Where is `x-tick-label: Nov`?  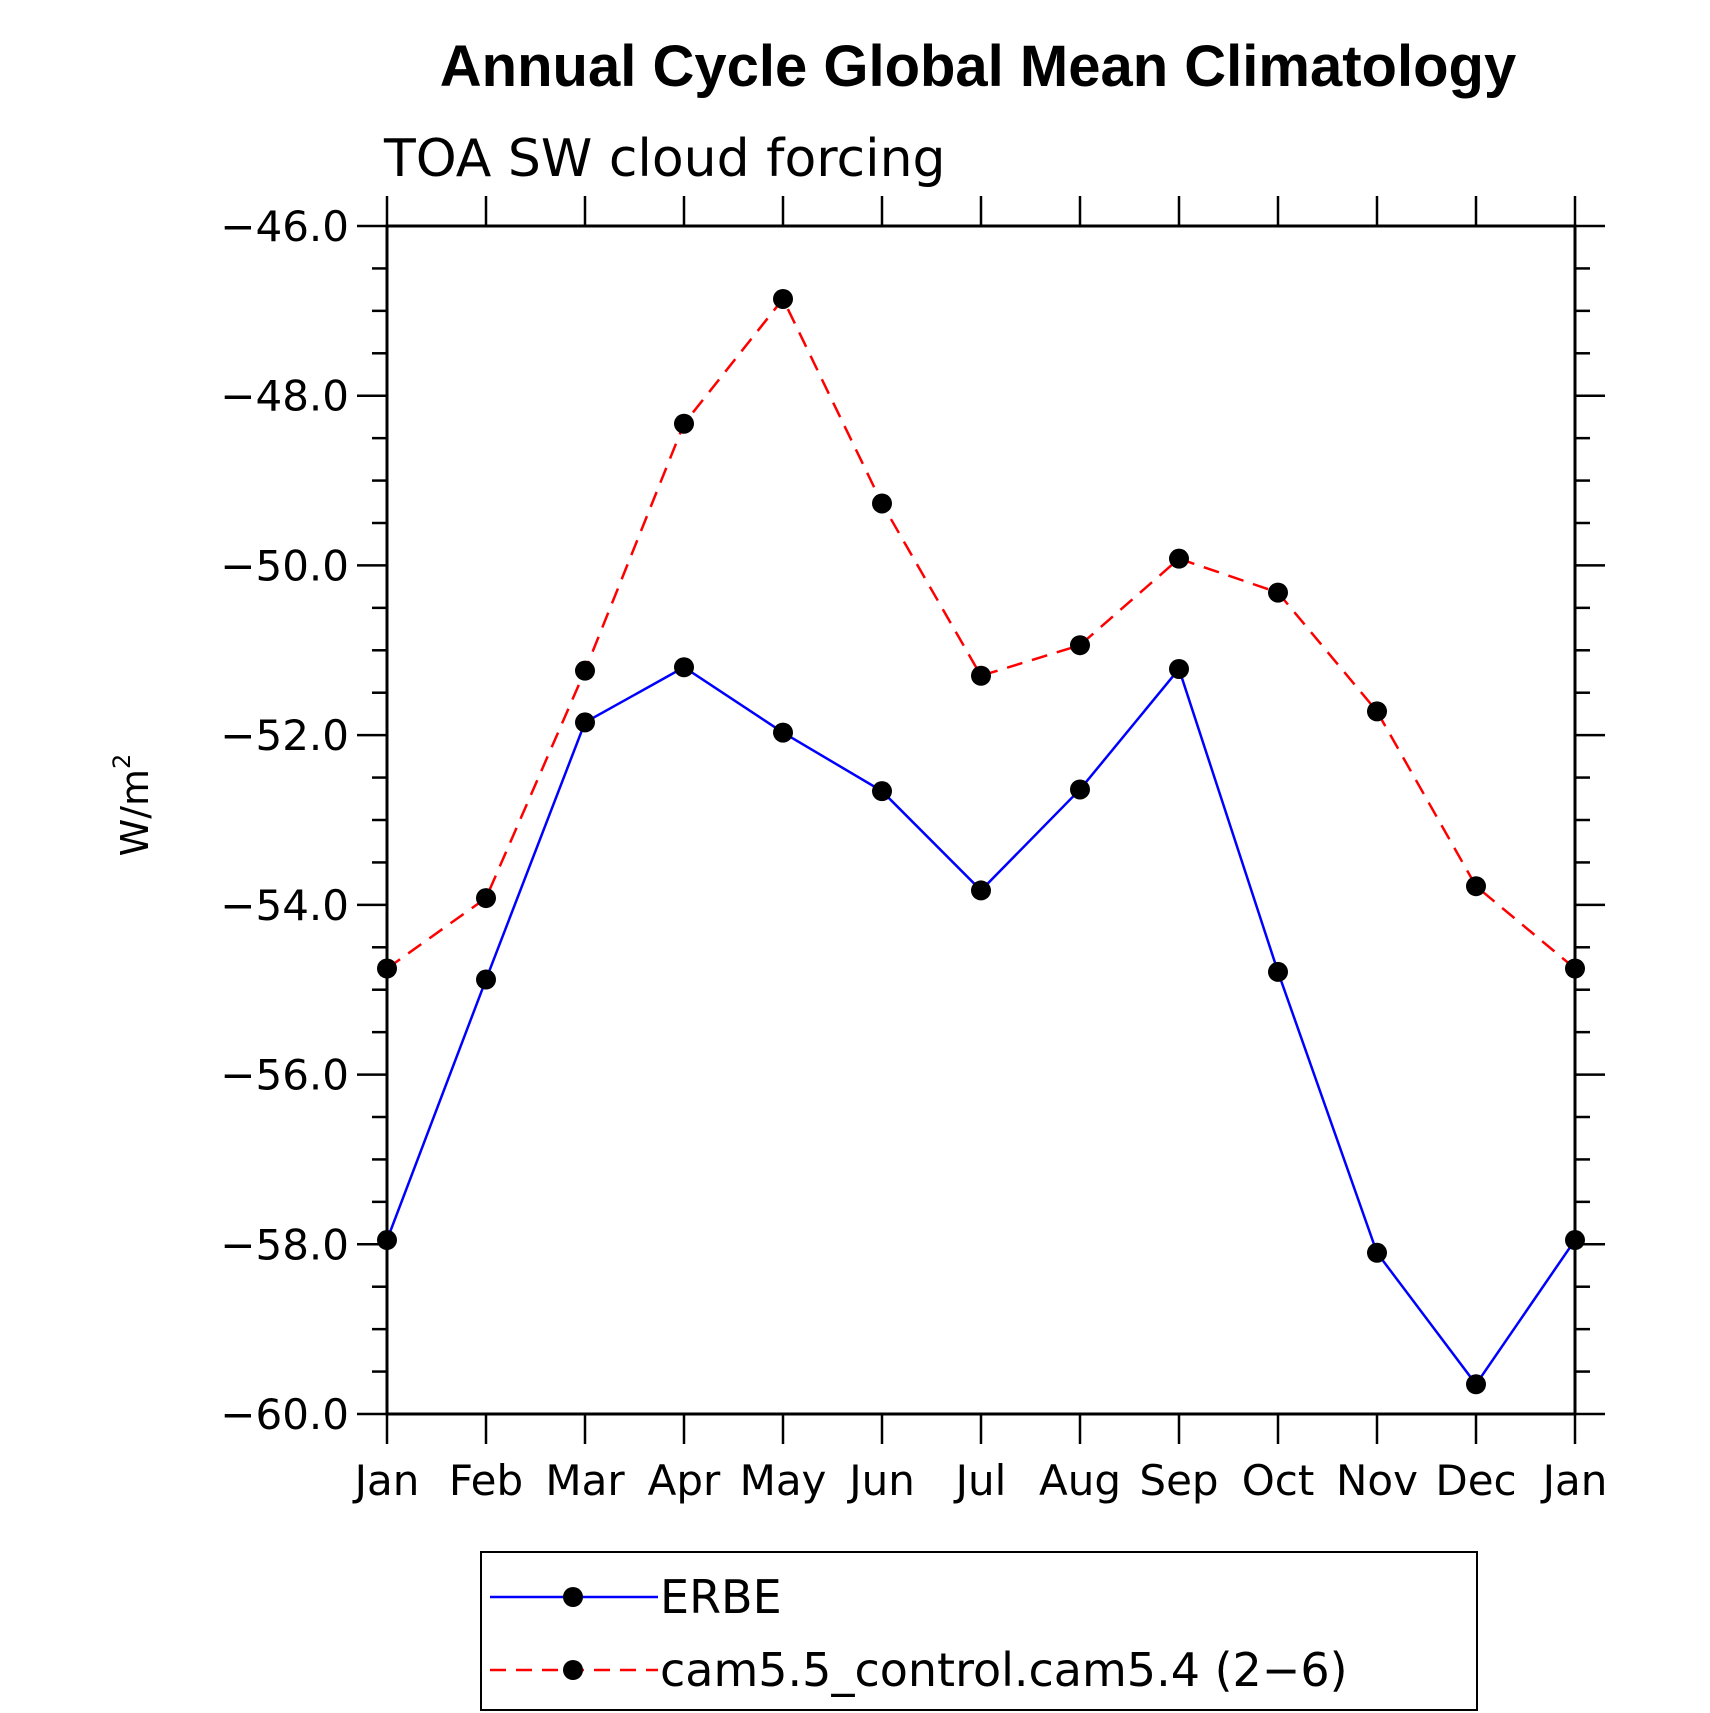 x-tick-label: Nov is located at coordinates (1377, 1480).